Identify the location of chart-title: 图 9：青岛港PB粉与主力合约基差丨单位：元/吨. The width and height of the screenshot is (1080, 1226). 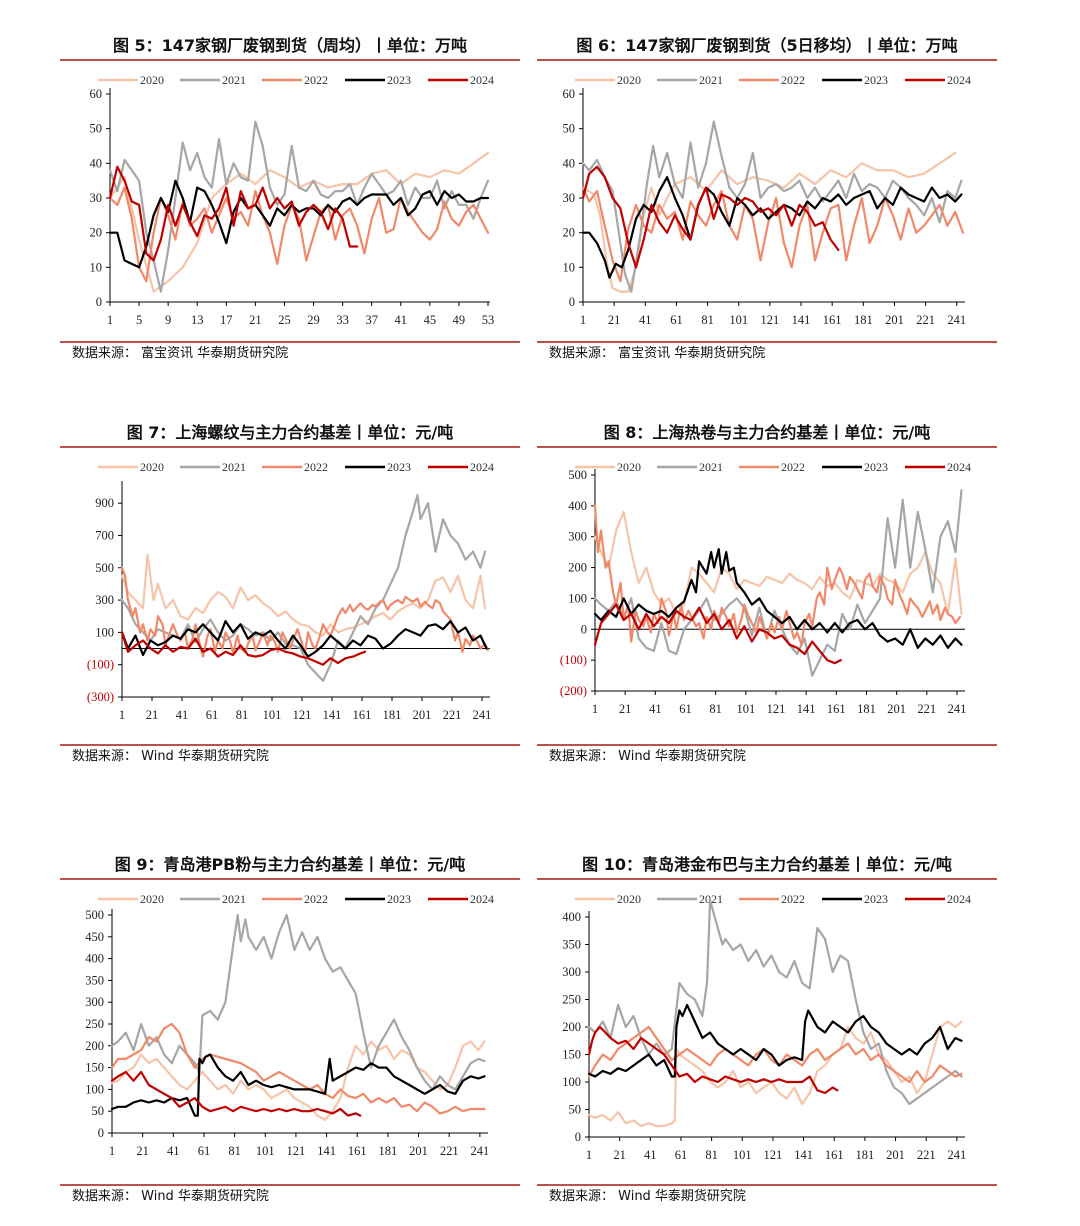
(290, 864).